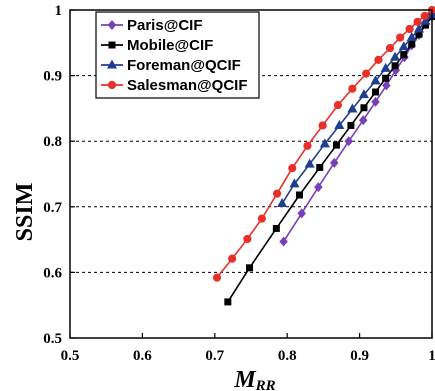 Image resolution: width=435 pixels, height=391 pixels. I want to click on x-tick-label: 0.7, so click(214, 356).